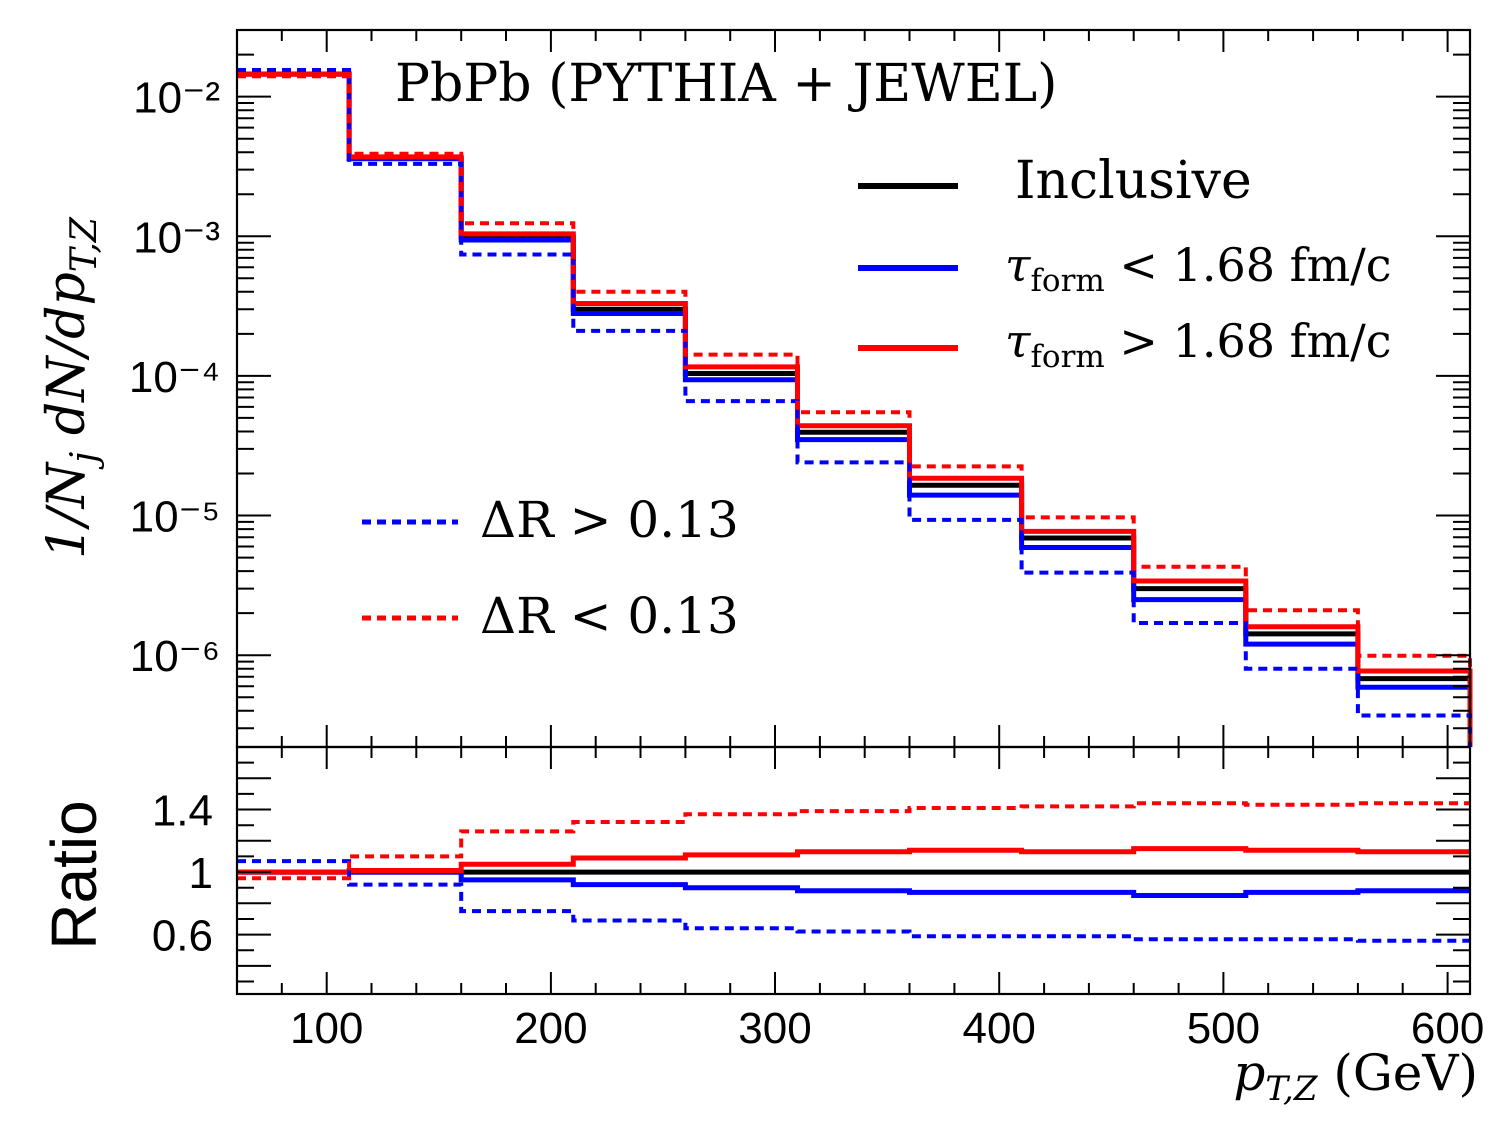 The width and height of the screenshot is (1495, 1132). Describe the element at coordinates (1223, 1028) in the screenshot. I see `ratio-xtick-label: 500` at that location.